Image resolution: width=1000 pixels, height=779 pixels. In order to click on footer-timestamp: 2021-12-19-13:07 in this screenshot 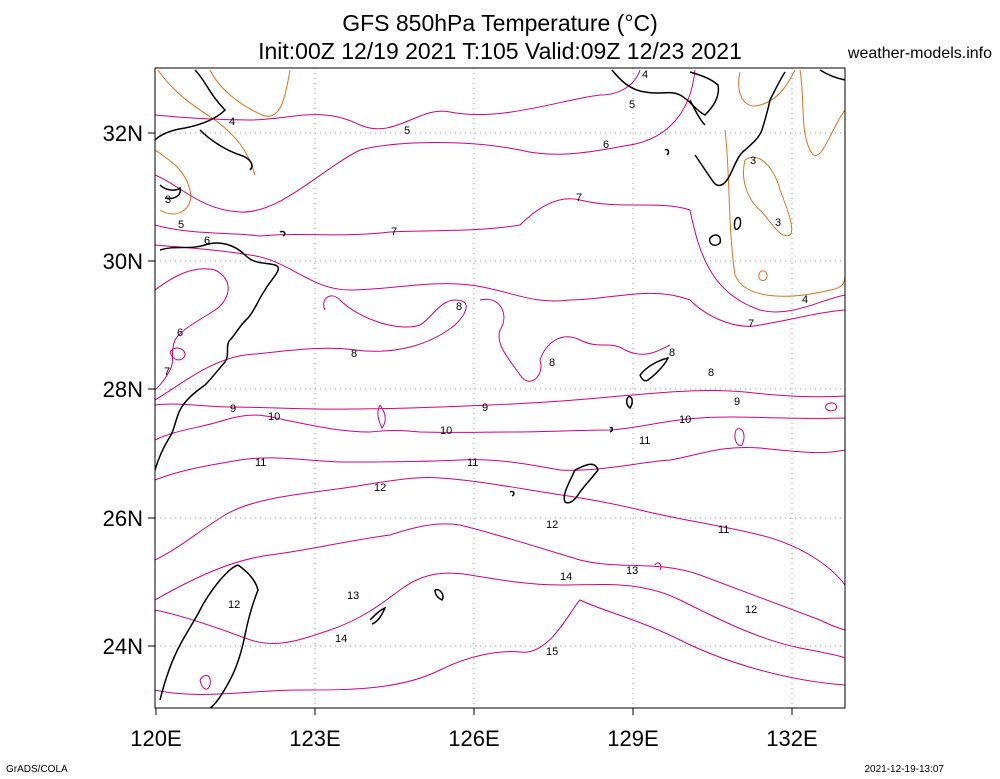, I will do `click(904, 769)`.